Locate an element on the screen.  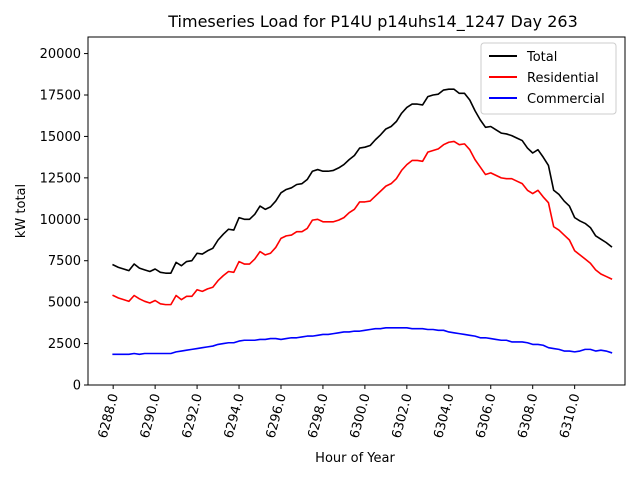
legend-box is located at coordinates (548, 78).